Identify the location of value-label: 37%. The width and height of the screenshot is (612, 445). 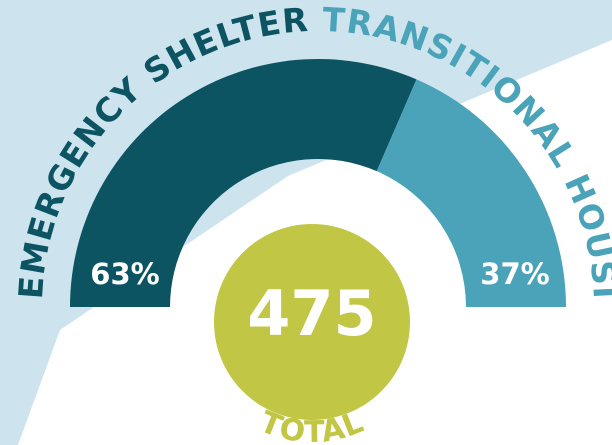
(514, 274).